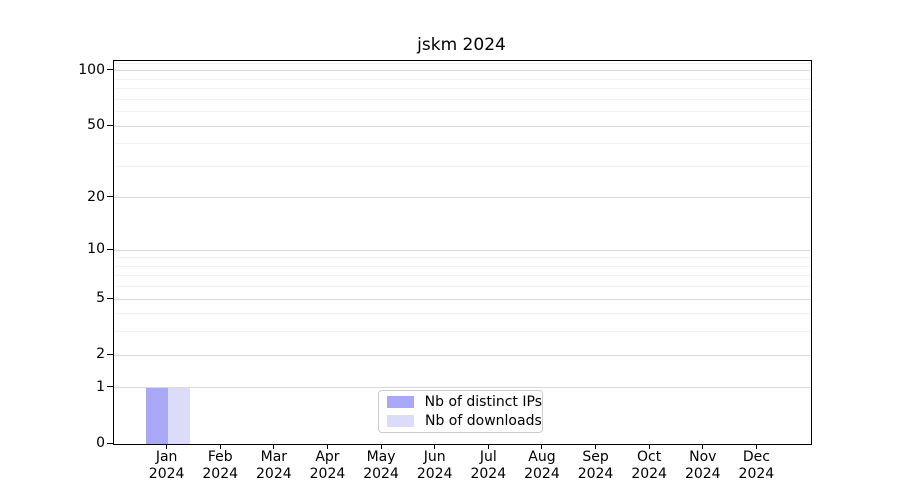  What do you see at coordinates (400, 402) in the screenshot?
I see `legend-swatch-distinct-ips` at bounding box center [400, 402].